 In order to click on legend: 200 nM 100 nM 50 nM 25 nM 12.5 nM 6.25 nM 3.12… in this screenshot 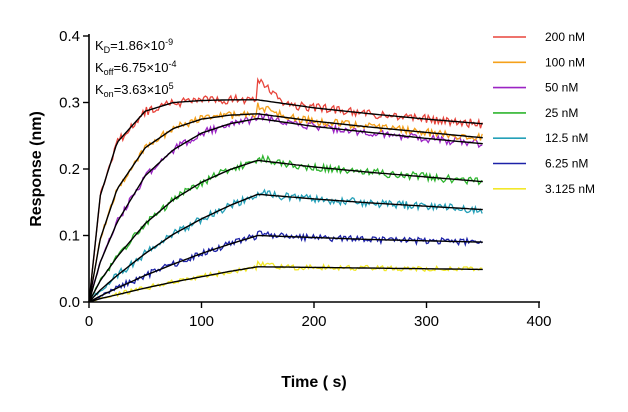, I will do `click(544, 113)`.